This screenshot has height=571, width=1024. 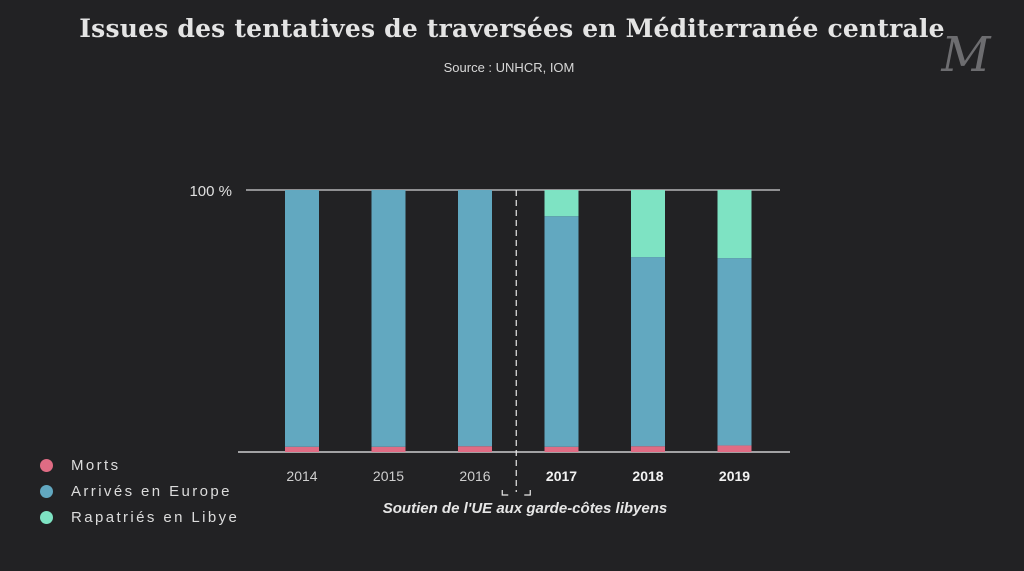 What do you see at coordinates (518, 476) in the screenshot?
I see `x-tick-labels: 2014 2015 2016 2017 2018 2019` at bounding box center [518, 476].